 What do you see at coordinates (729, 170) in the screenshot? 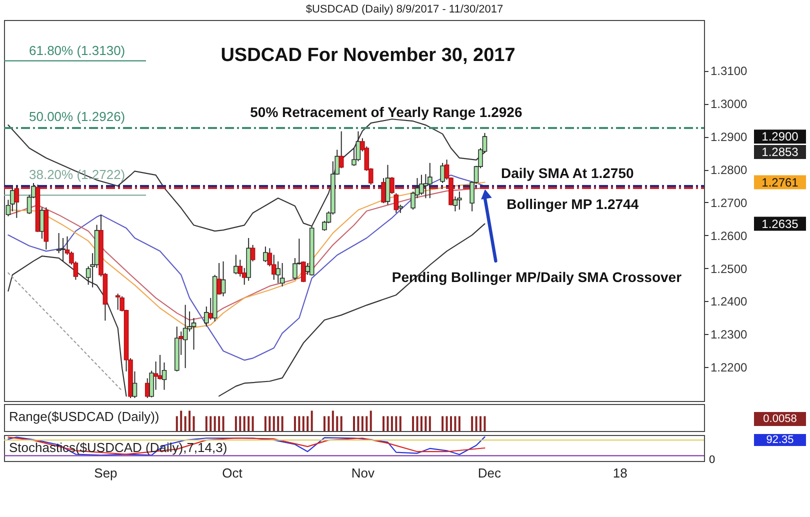
I see `y-tick-label: 1.2800` at bounding box center [729, 170].